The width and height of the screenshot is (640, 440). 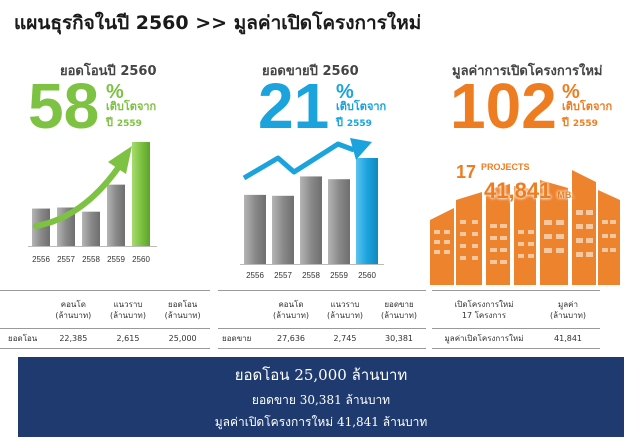 What do you see at coordinates (359, 124) in the screenshot?
I see `presales-growth-year-value: 2559` at bounding box center [359, 124].